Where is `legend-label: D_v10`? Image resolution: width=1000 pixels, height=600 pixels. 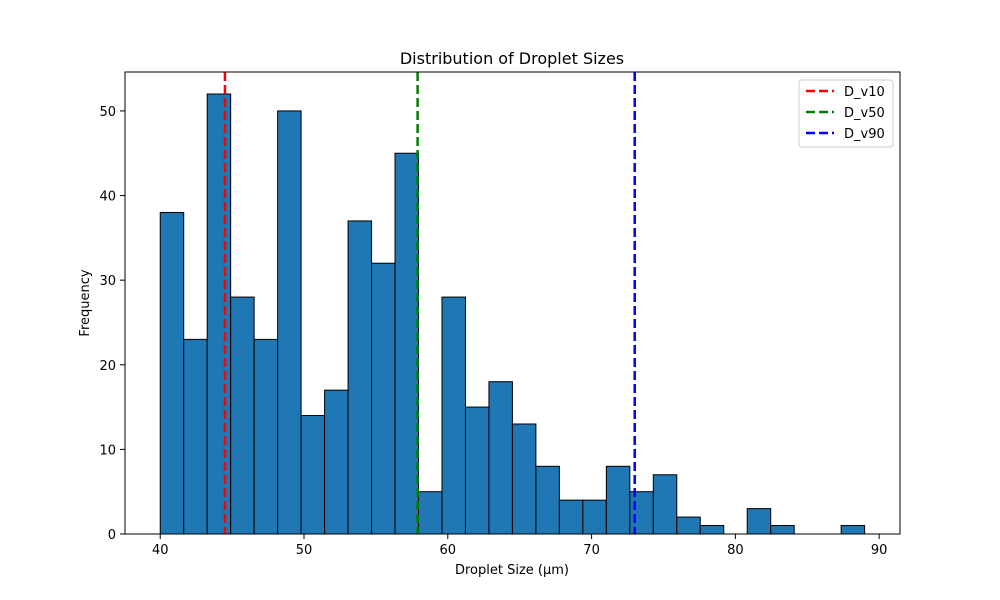 legend-label: D_v10 is located at coordinates (864, 92).